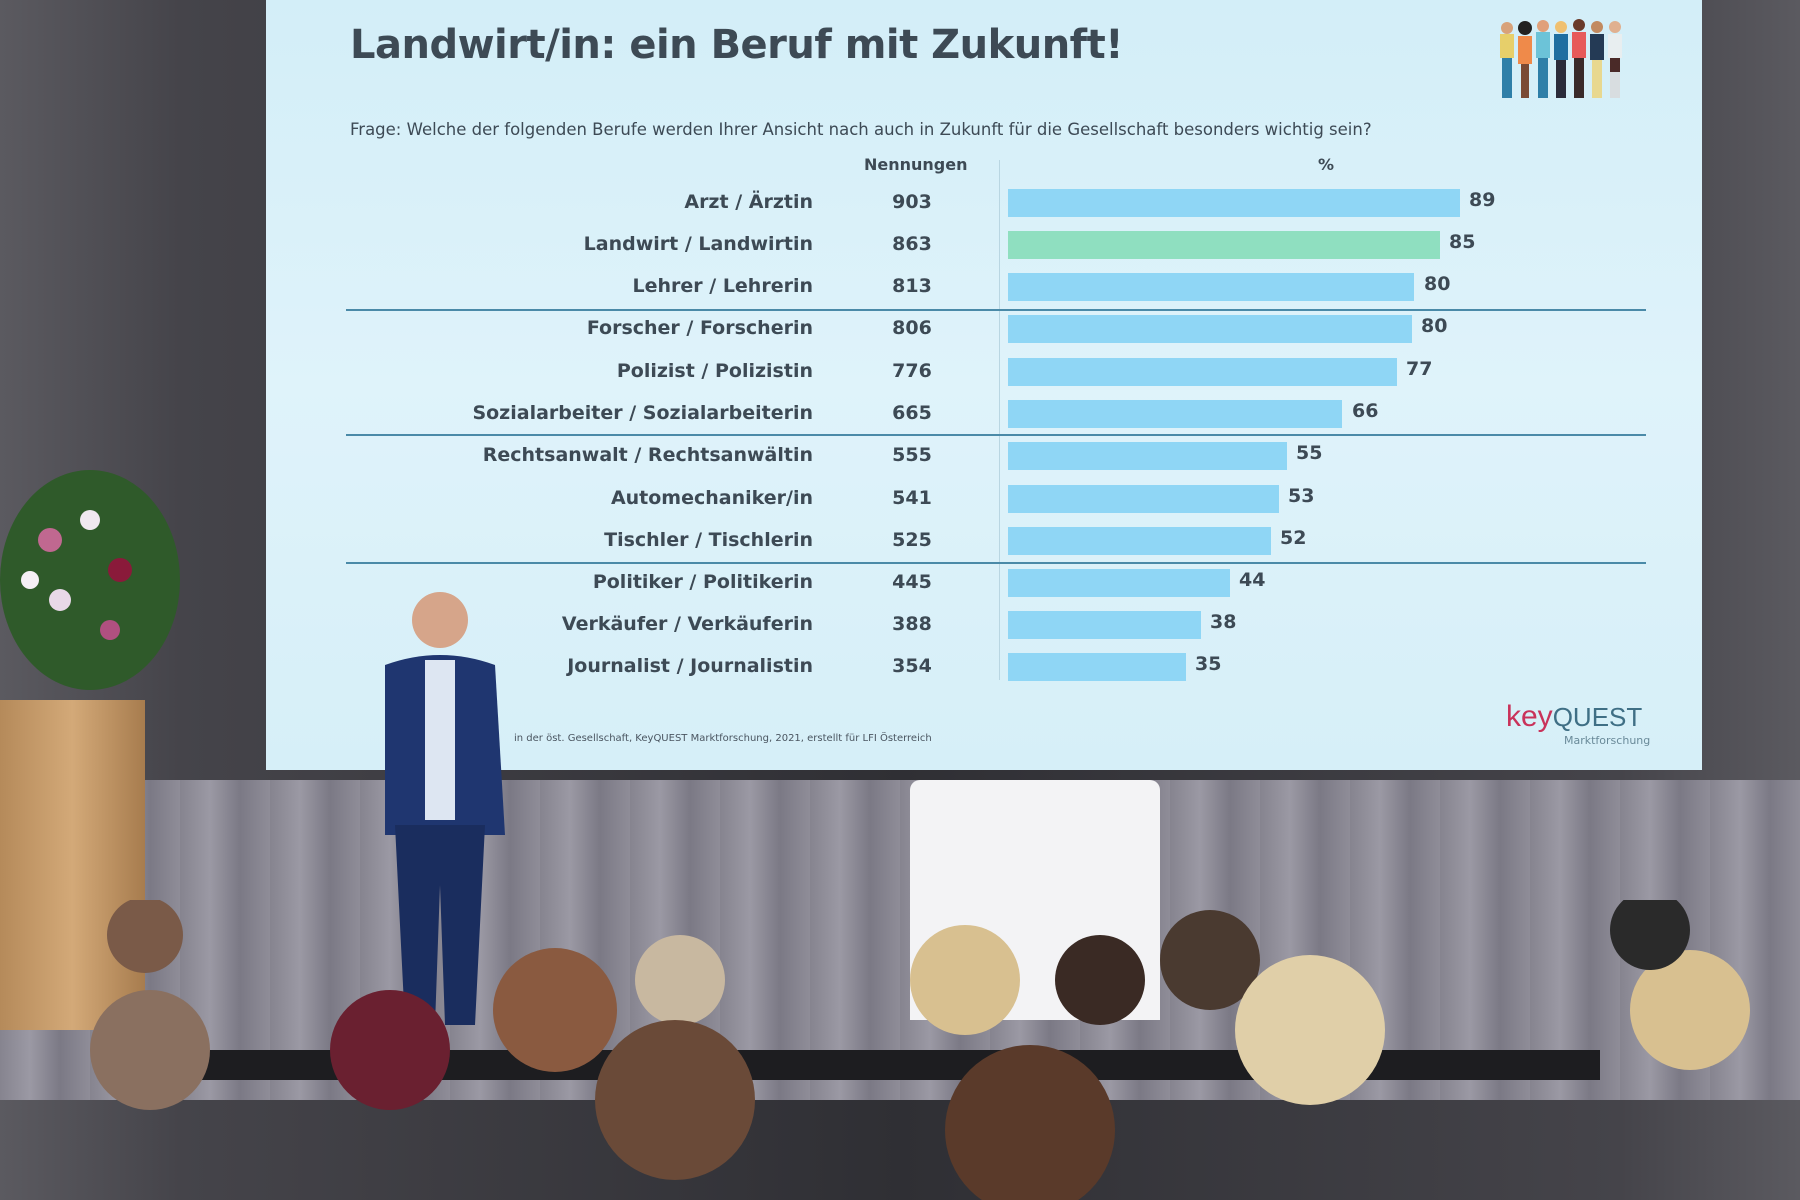 Image resolution: width=1800 pixels, height=1200 pixels. What do you see at coordinates (912, 624) in the screenshot?
I see `row-count: 388` at bounding box center [912, 624].